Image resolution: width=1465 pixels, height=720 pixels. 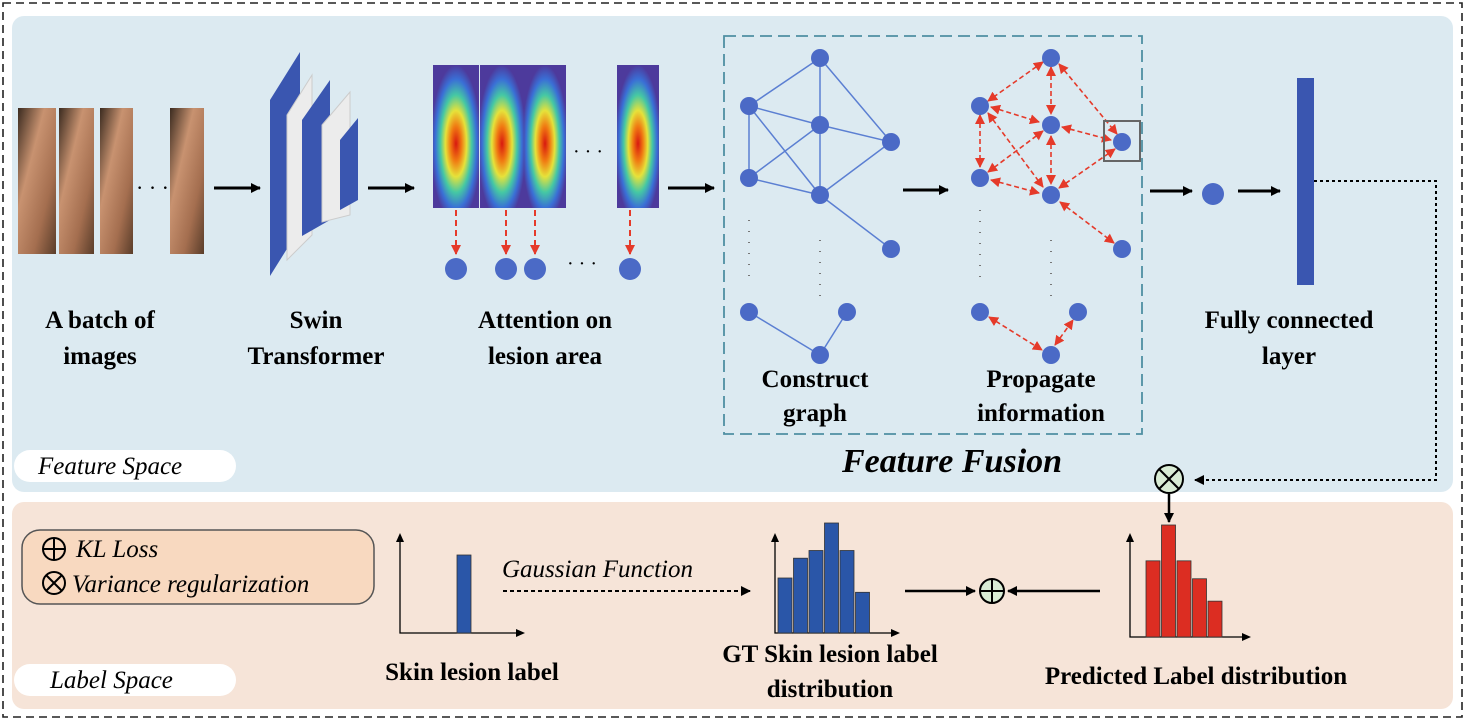 I want to click on feature-fusion-title: Feature Fusion, so click(x=951, y=461).